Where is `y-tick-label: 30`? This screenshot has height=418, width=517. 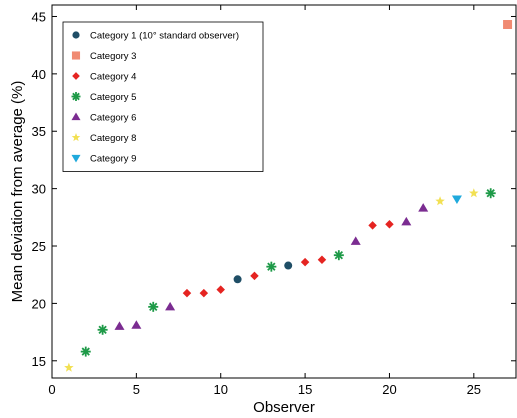 y-tick-label: 30 is located at coordinates (39, 189).